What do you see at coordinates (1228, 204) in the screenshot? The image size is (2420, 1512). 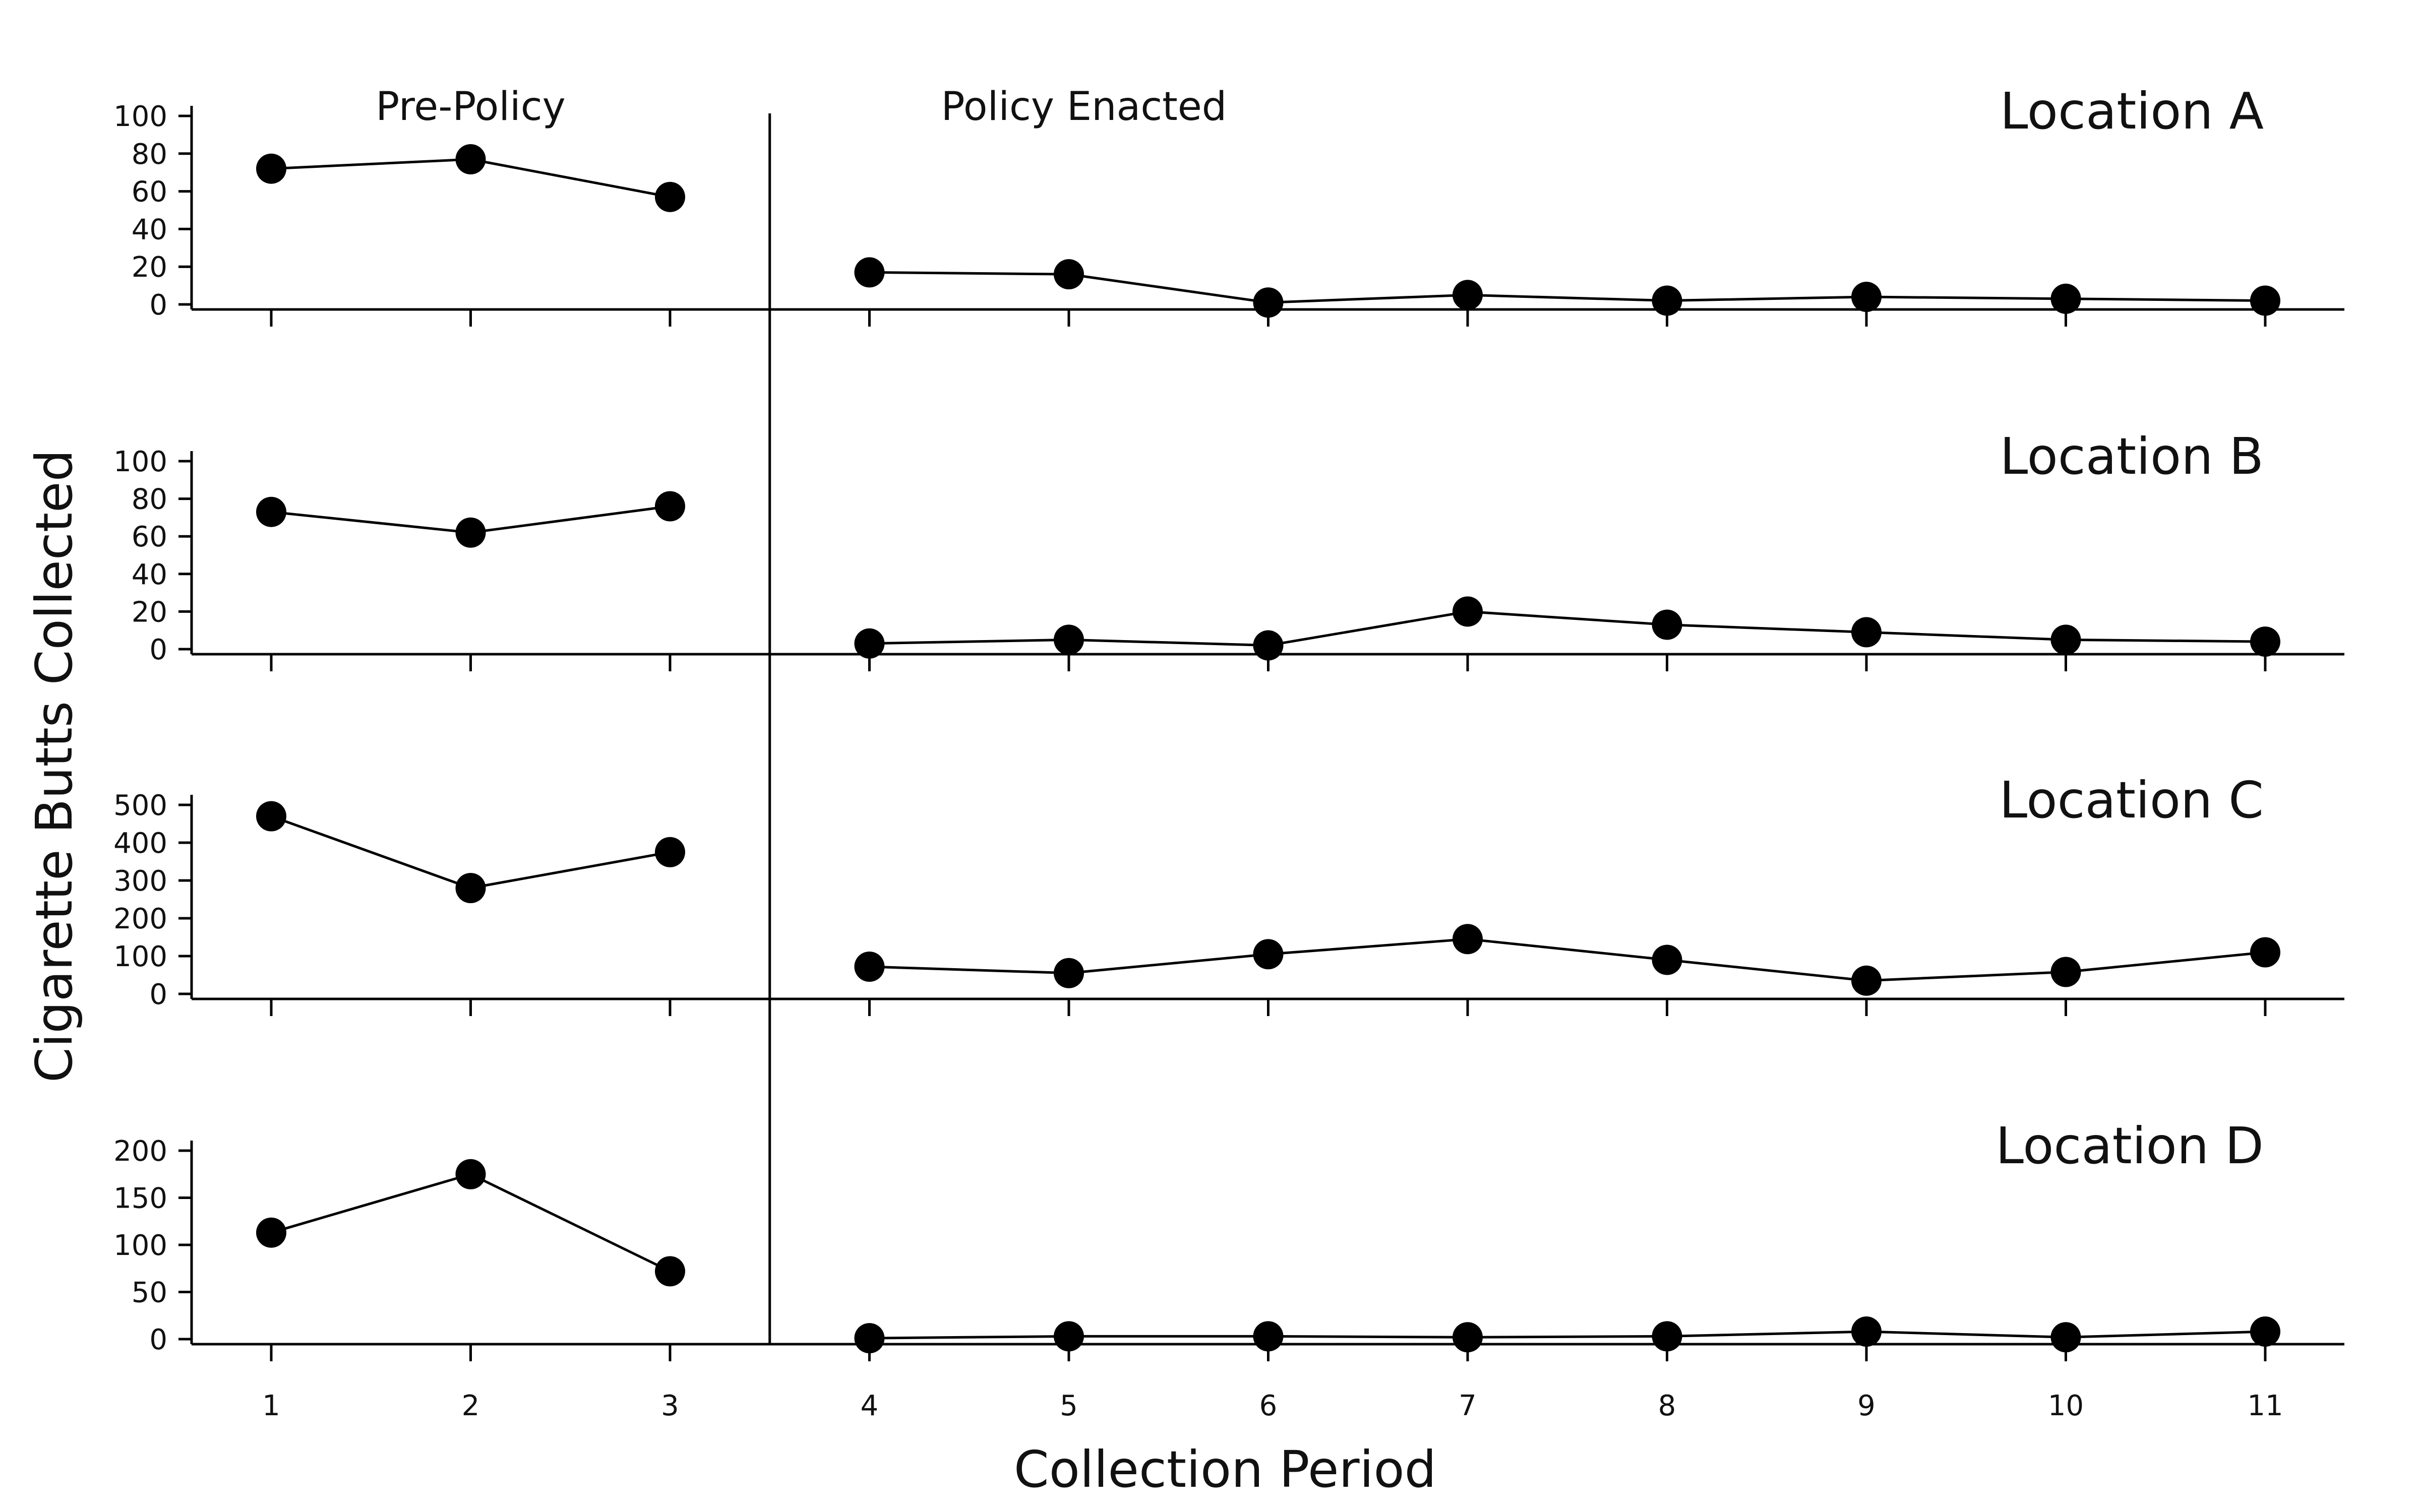 I see `panel-1: 0 20 40 60 80 100 Location A` at bounding box center [1228, 204].